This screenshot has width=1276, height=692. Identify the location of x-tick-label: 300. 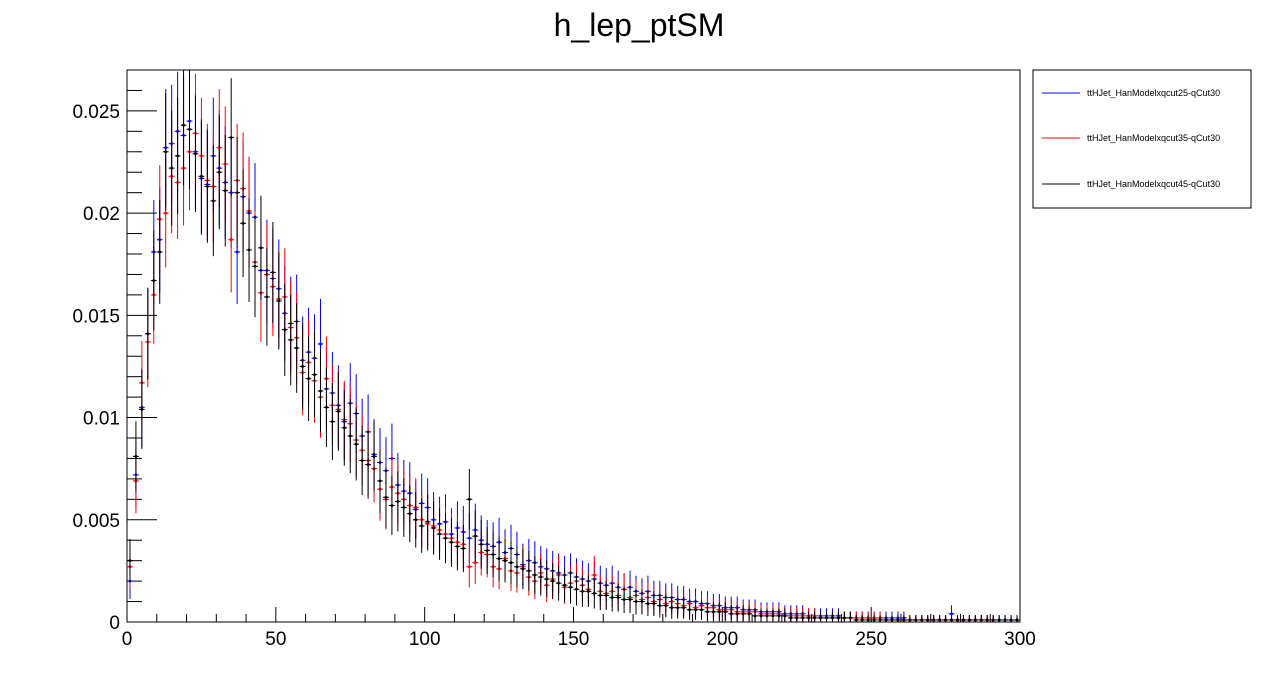
(1020, 639).